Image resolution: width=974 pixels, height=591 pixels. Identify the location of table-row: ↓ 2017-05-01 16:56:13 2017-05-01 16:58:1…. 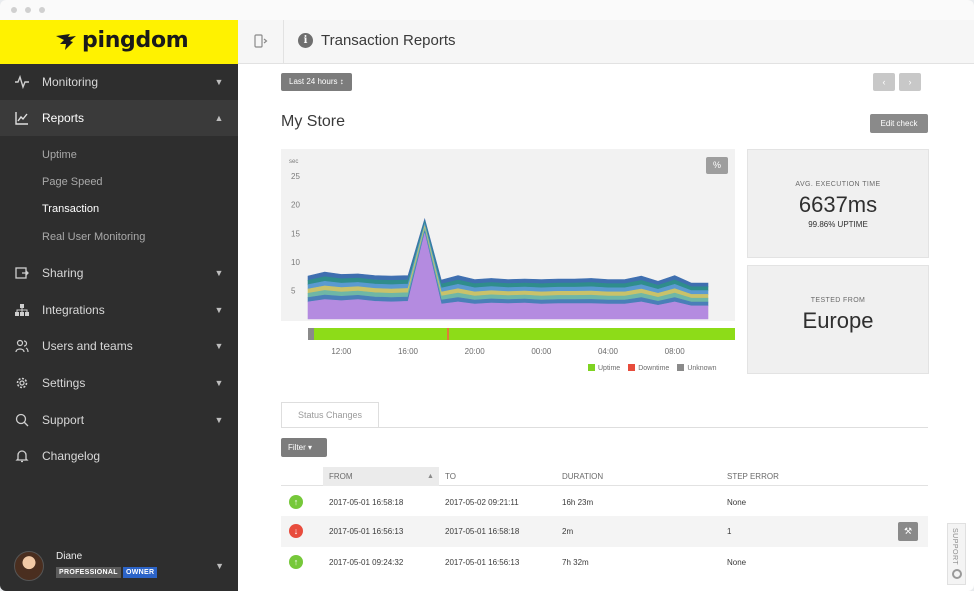
(604, 531).